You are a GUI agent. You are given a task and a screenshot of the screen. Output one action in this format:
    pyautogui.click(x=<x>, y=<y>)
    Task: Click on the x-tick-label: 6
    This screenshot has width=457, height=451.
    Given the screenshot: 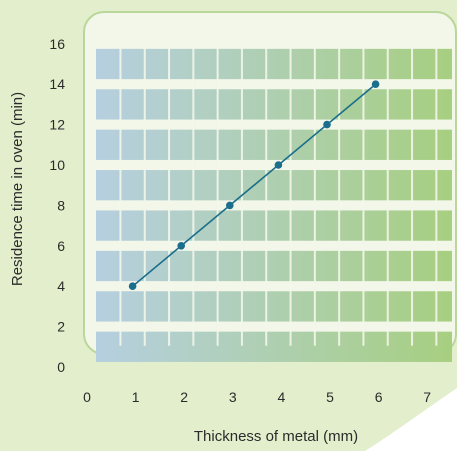 What is the action you would take?
    pyautogui.click(x=379, y=397)
    